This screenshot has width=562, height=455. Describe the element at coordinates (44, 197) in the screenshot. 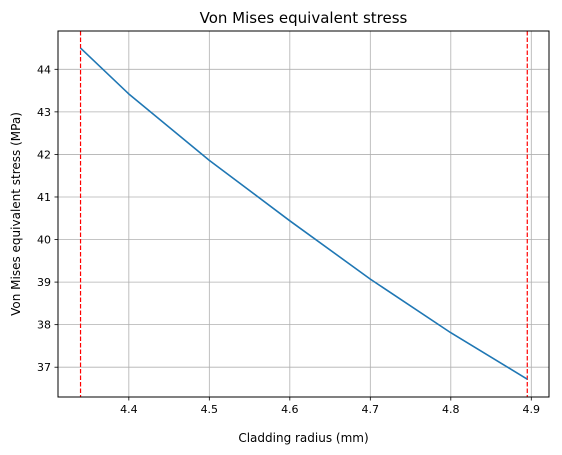

I see `y-tick-label: 41` at that location.